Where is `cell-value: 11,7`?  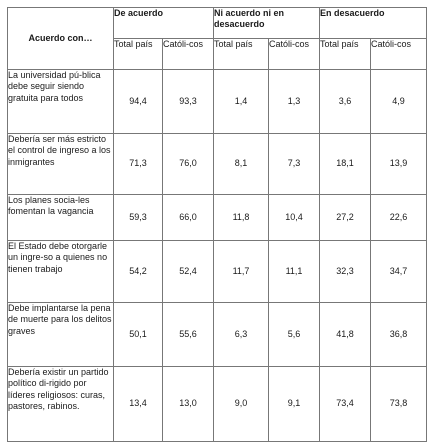
cell-value: 11,7 is located at coordinates (241, 271).